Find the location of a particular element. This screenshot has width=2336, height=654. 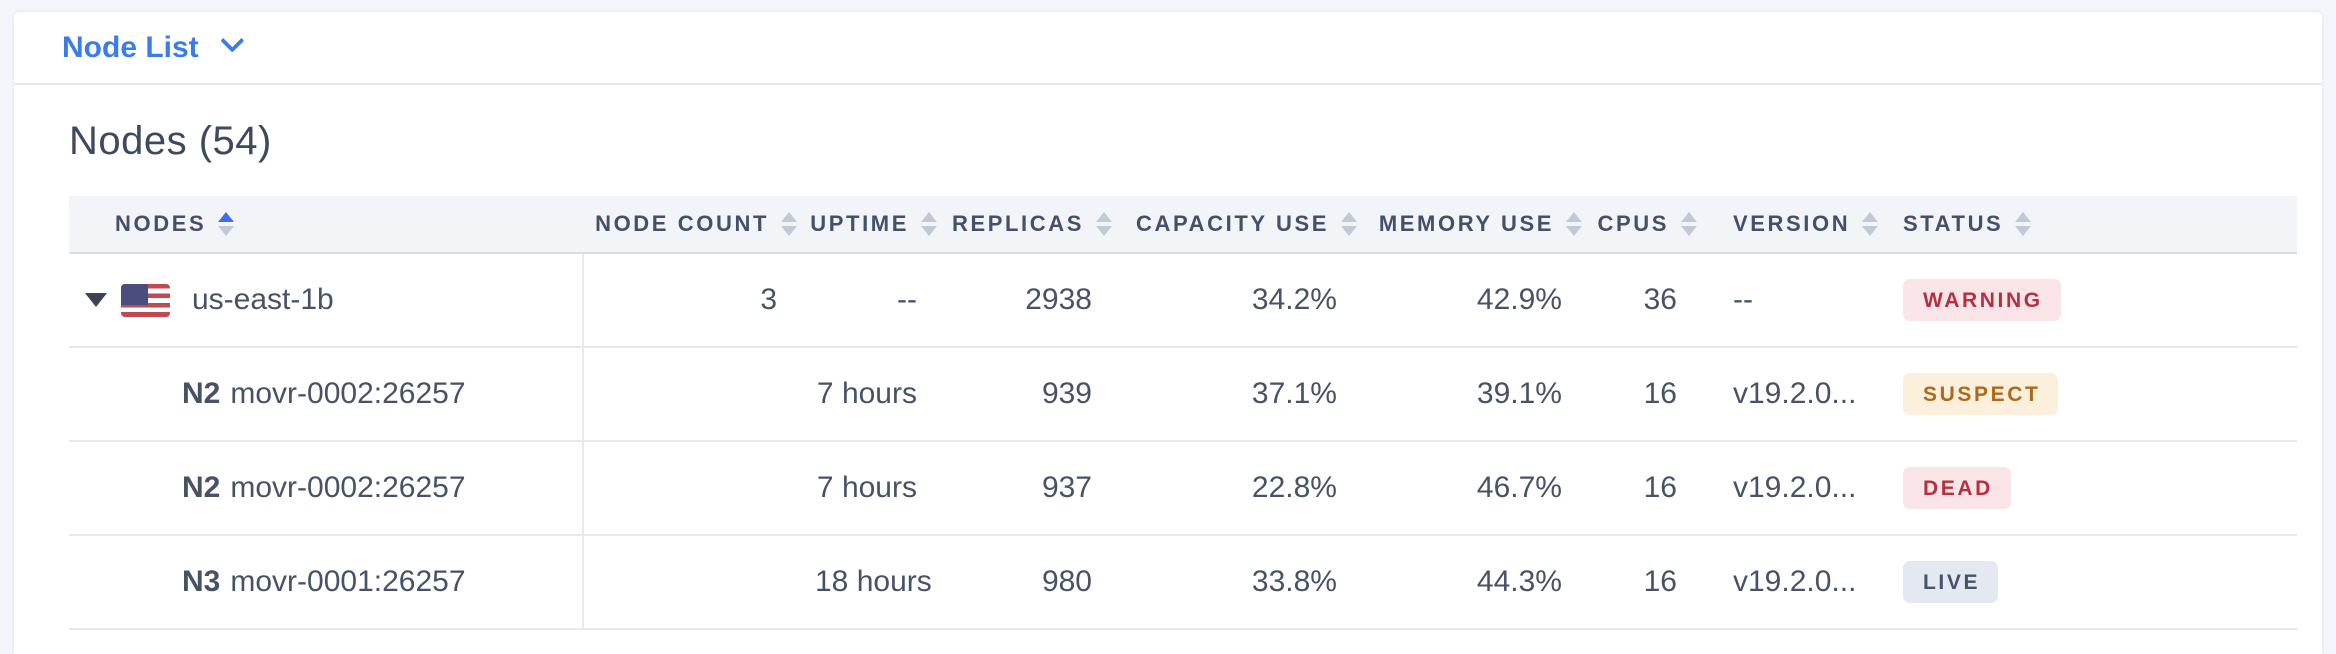

status-badge: SUSPECT is located at coordinates (1981, 394).